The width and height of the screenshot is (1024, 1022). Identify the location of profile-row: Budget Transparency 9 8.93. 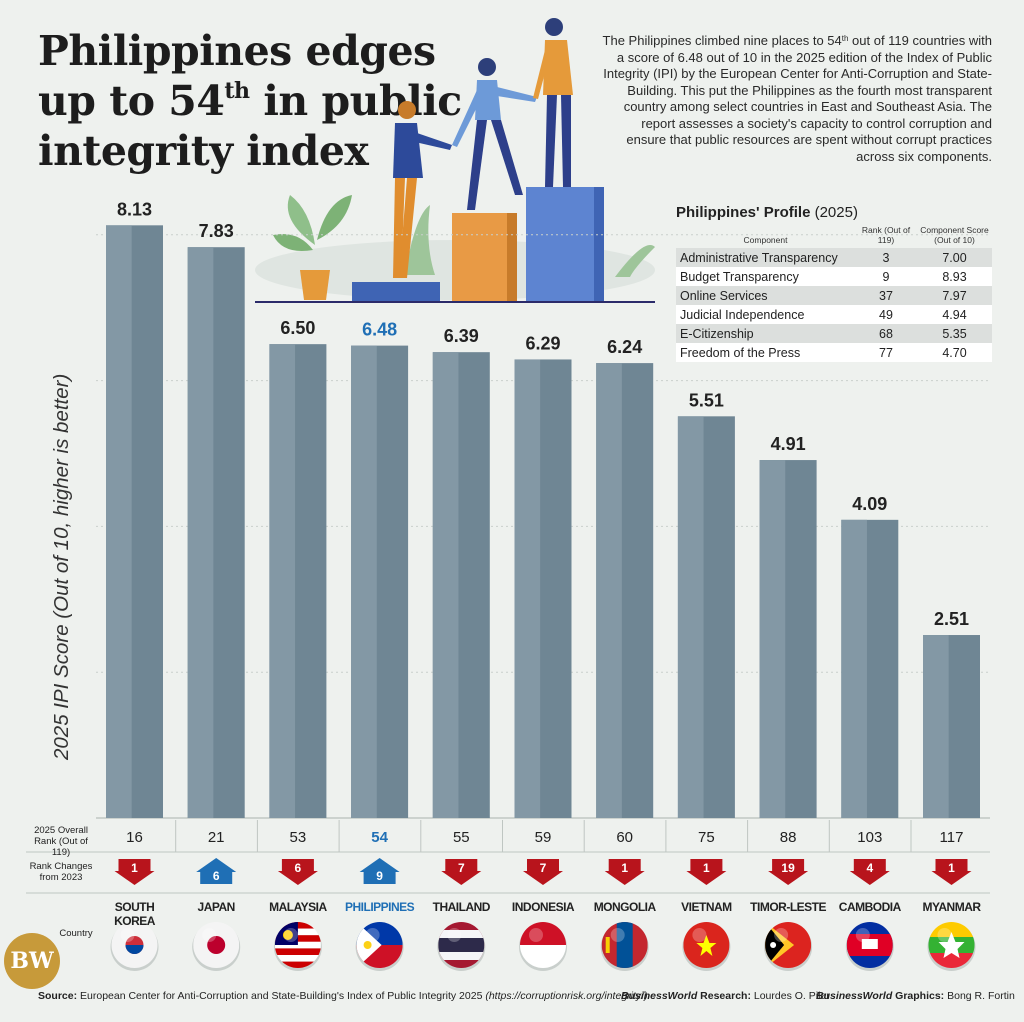
(834, 276).